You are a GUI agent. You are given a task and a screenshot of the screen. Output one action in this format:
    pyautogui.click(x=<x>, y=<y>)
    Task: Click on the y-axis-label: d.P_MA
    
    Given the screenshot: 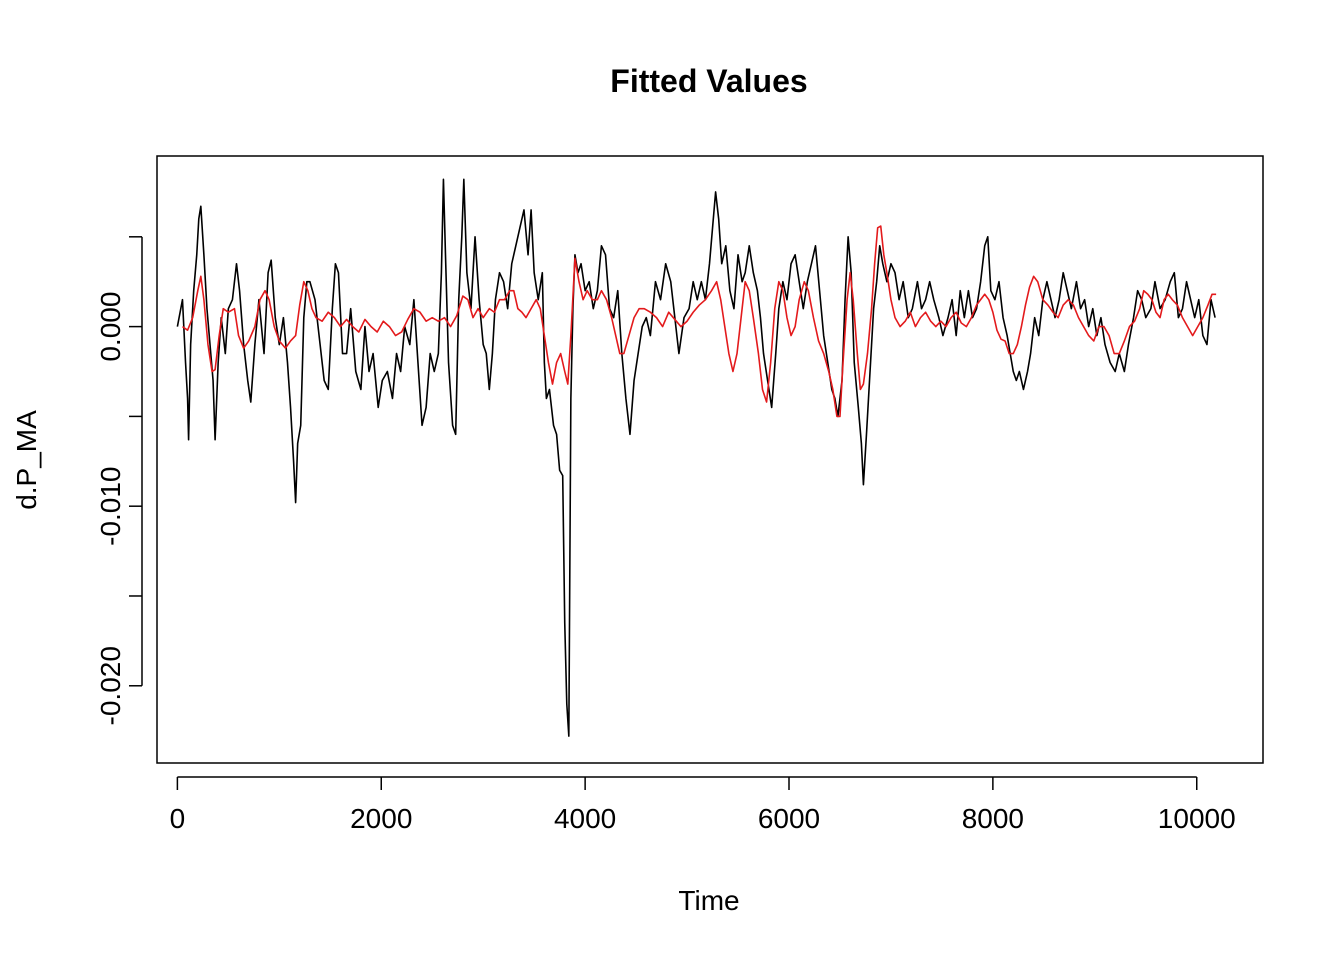 What is the action you would take?
    pyautogui.click(x=26, y=460)
    